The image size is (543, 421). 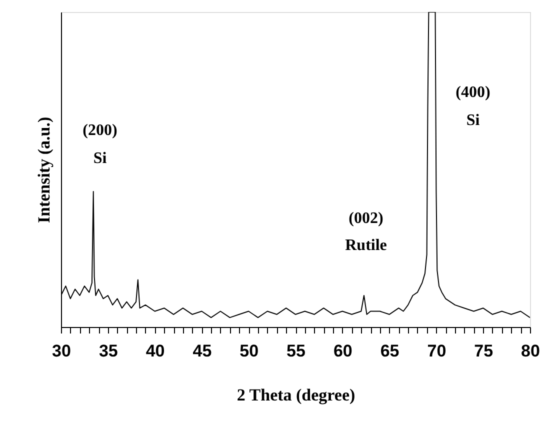 I want to click on annotation: (200), so click(x=100, y=130).